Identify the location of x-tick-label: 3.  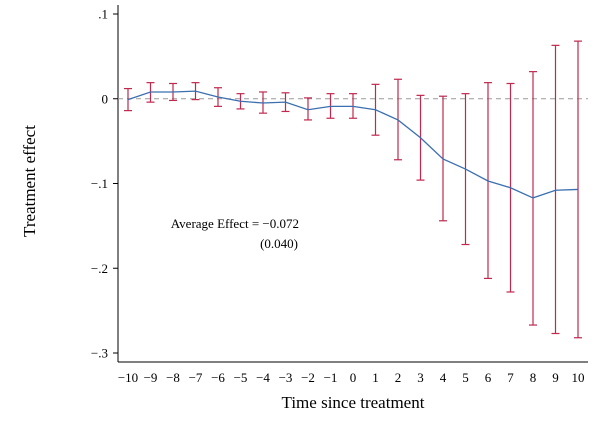
(420, 377).